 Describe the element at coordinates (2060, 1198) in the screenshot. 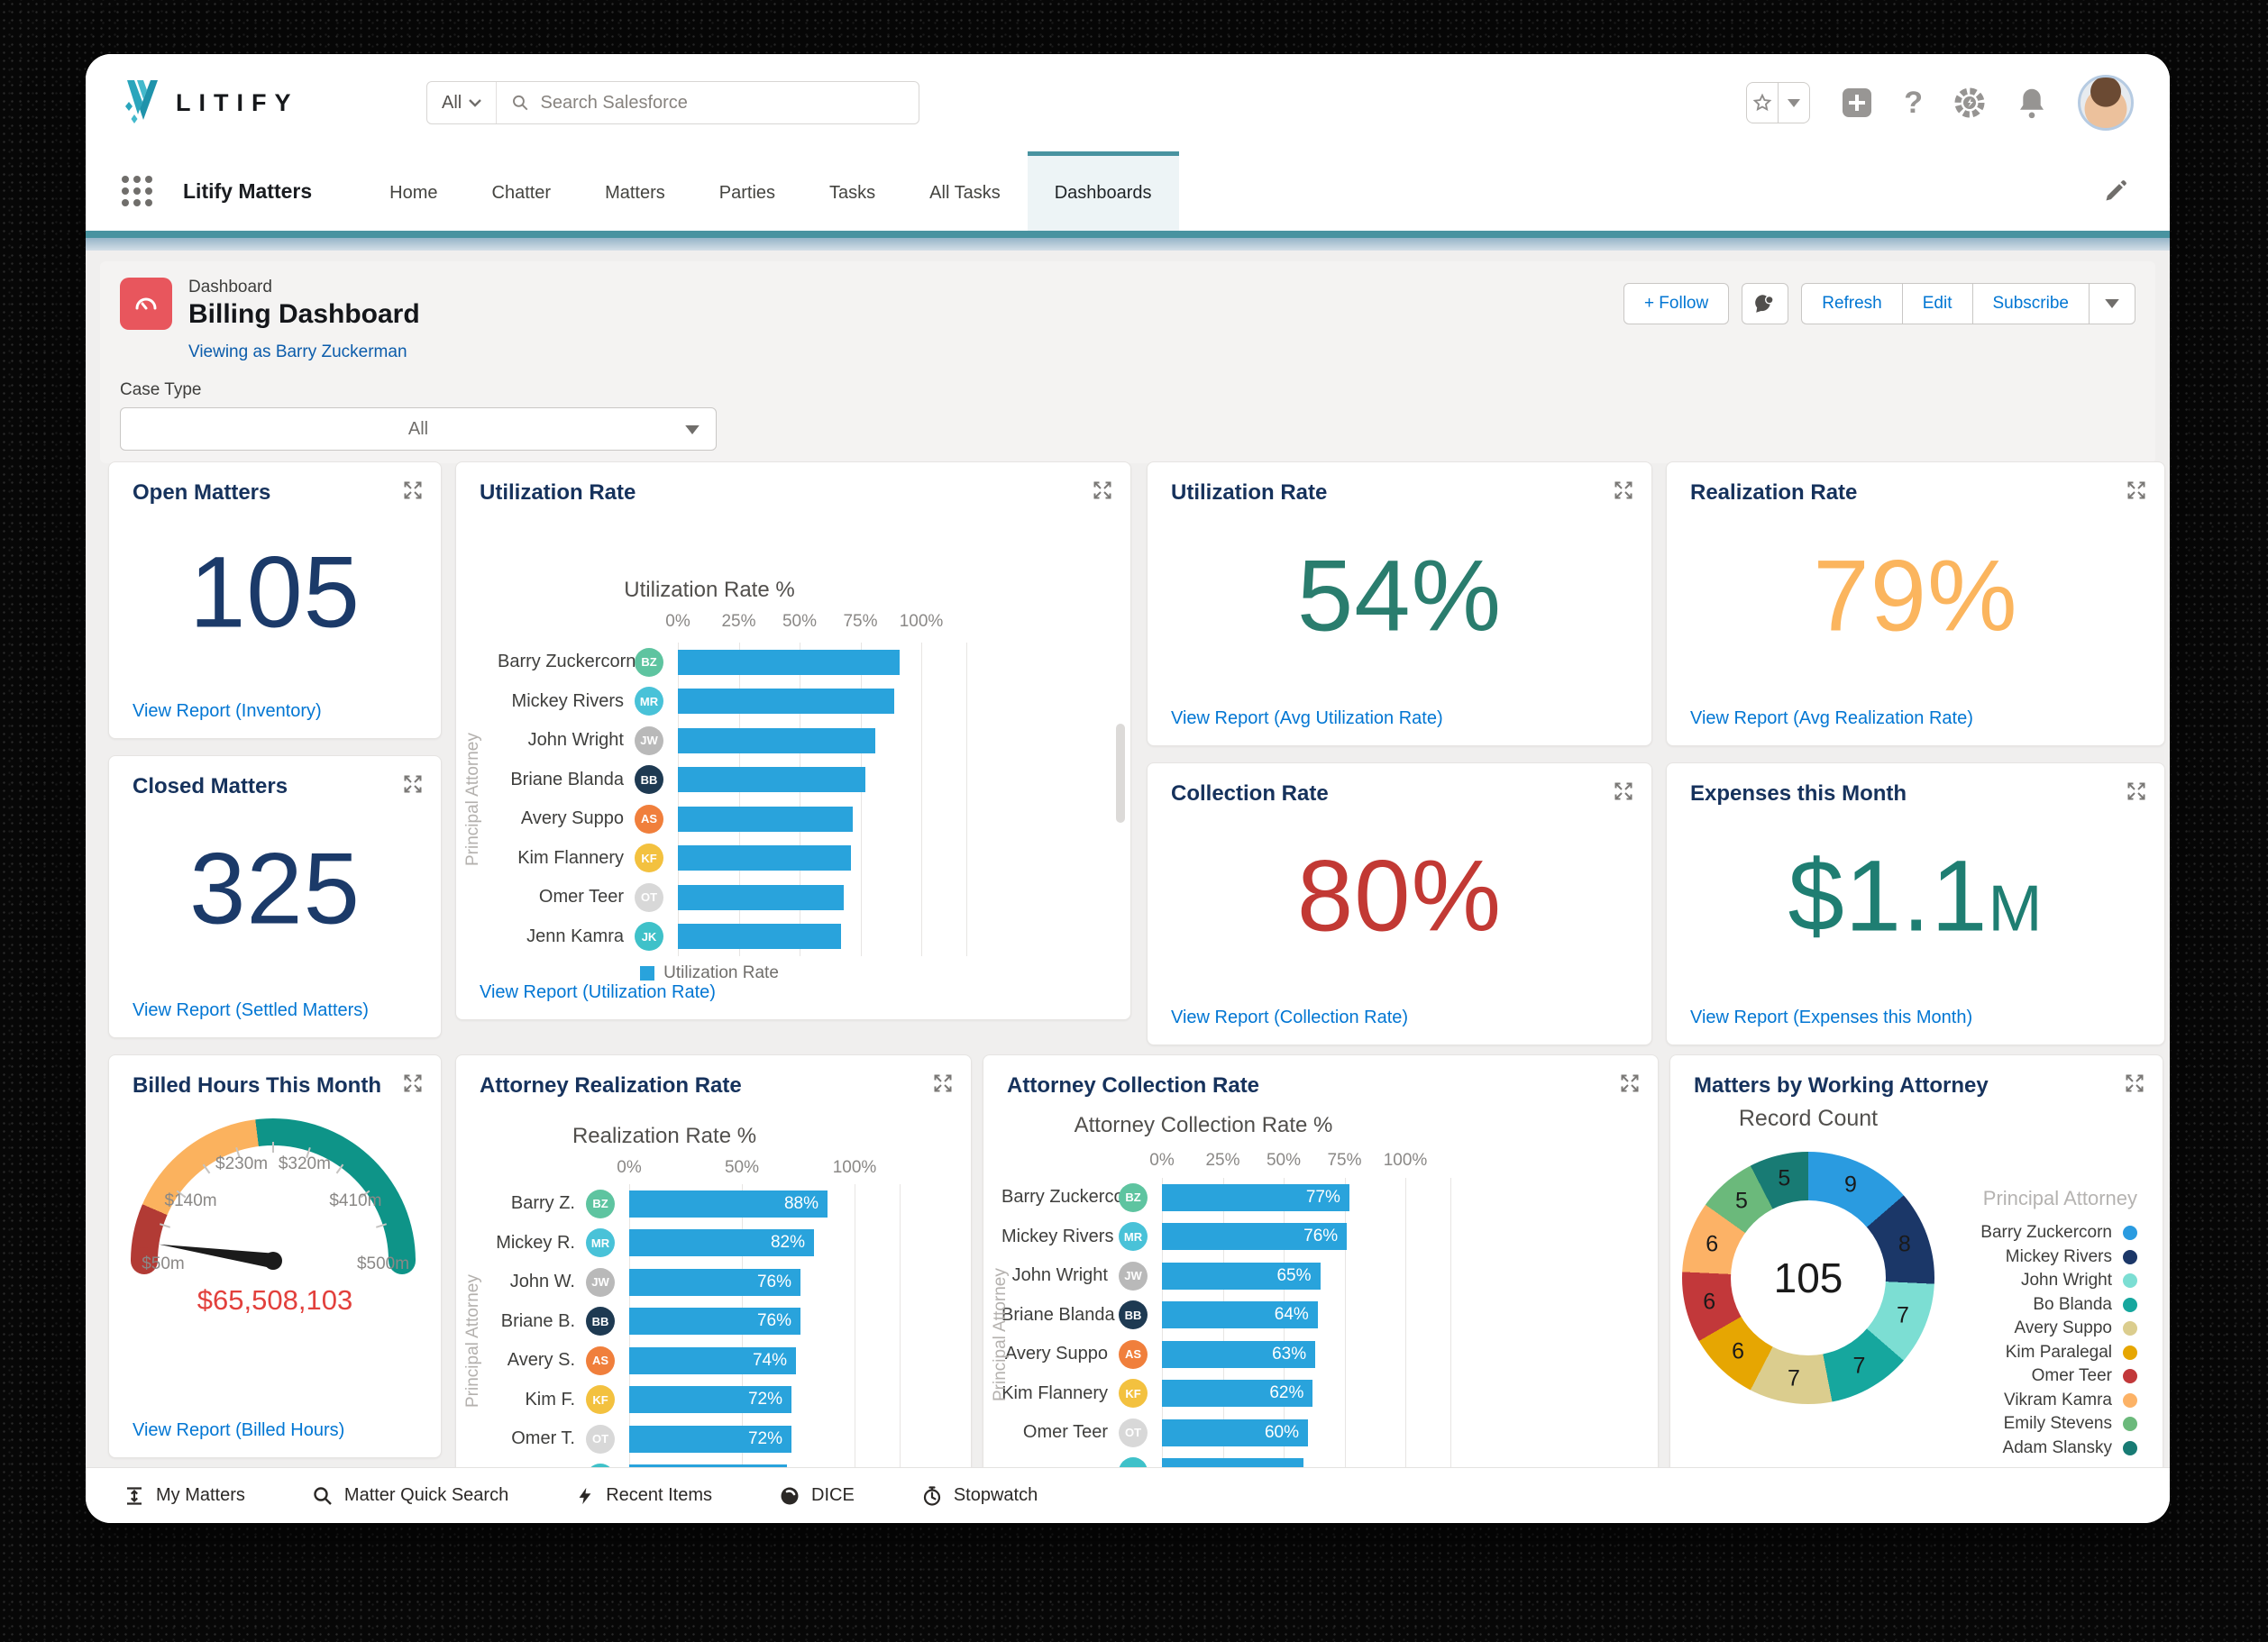

I see `legend-title: Principal Attorney` at that location.